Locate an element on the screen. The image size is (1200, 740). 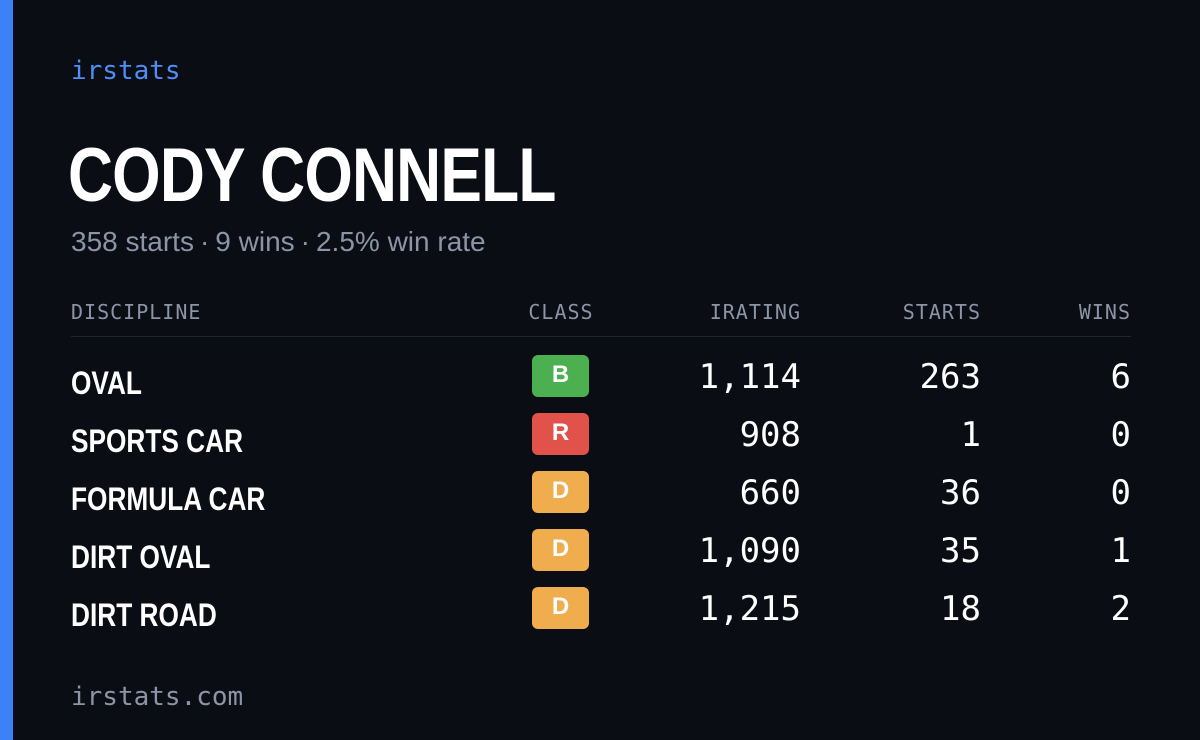
header-starts: STARTS is located at coordinates (941, 312).